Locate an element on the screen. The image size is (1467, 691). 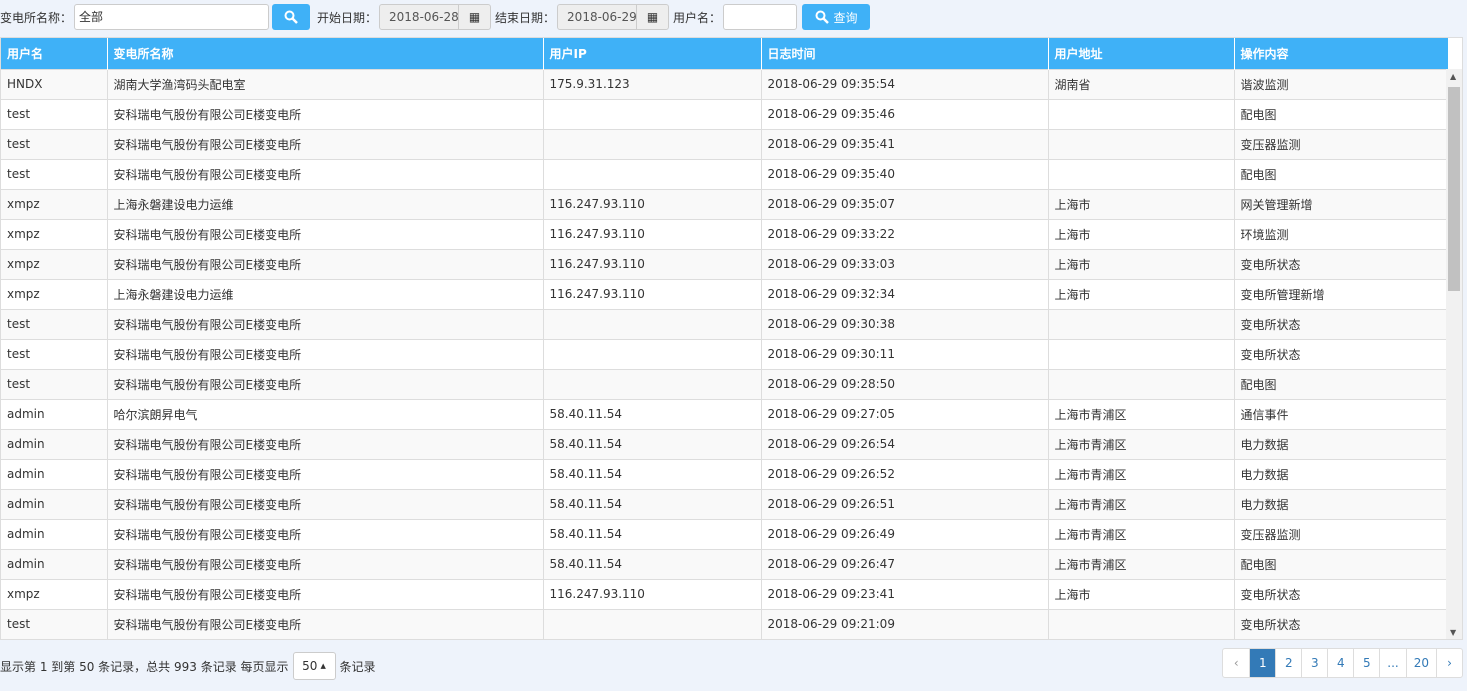
cell-station: 湖南大学渔湾码头配电室 is located at coordinates (325, 83).